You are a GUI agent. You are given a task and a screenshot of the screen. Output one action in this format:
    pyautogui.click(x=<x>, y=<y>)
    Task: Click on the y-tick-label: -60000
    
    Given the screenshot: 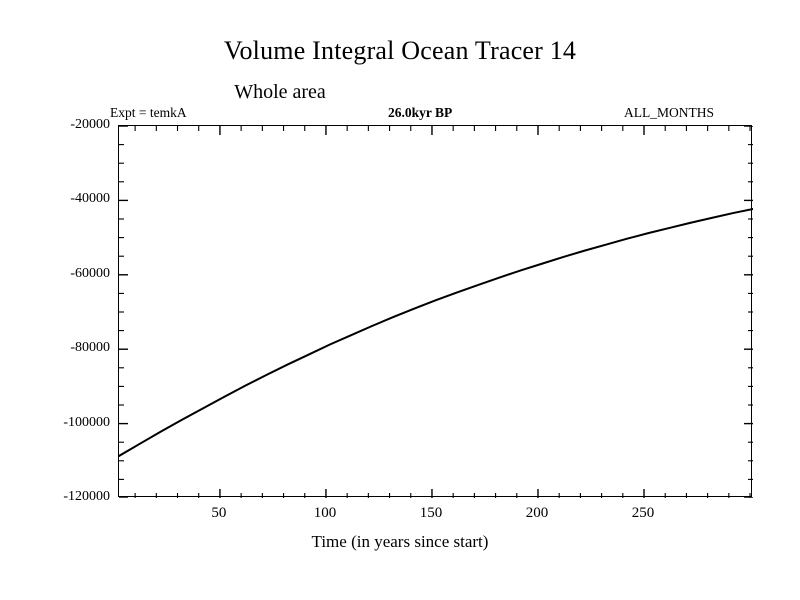 What is the action you would take?
    pyautogui.click(x=90, y=273)
    